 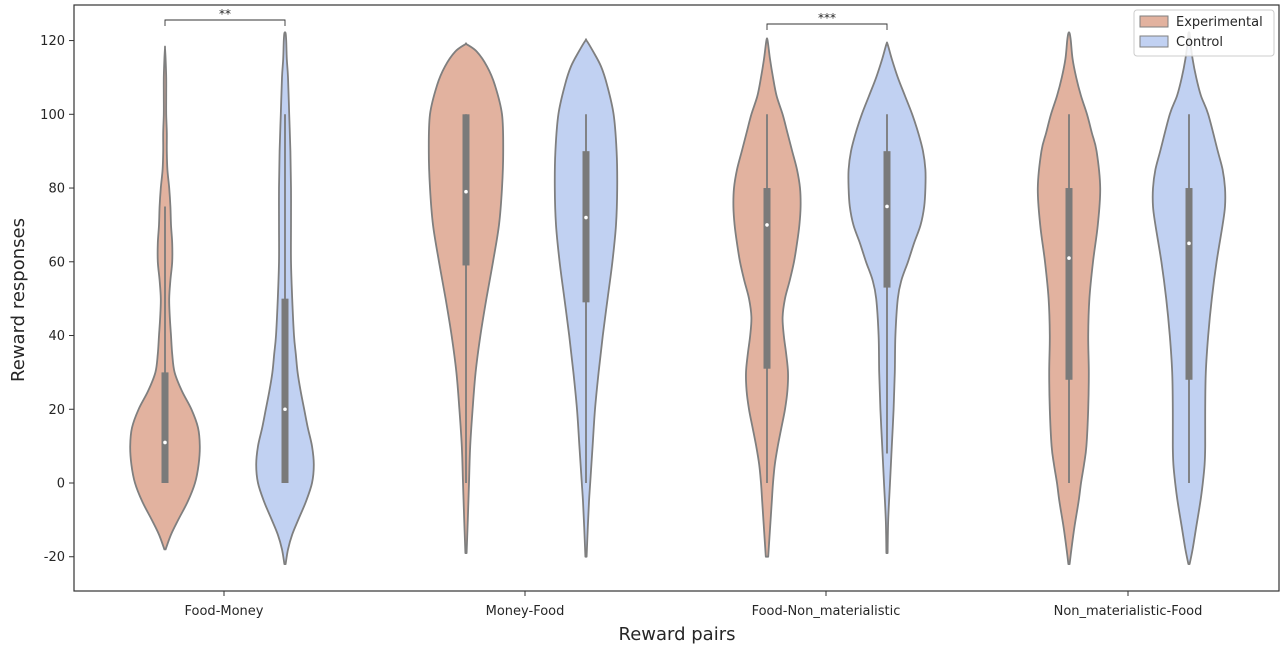 What do you see at coordinates (826, 611) in the screenshot?
I see `x-tick-label: Food-Non_materialistic` at bounding box center [826, 611].